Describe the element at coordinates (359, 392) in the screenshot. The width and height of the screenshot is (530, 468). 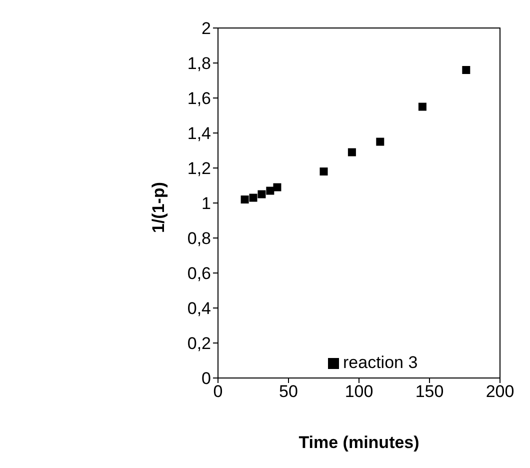
I see `x-tick-label: 100` at that location.